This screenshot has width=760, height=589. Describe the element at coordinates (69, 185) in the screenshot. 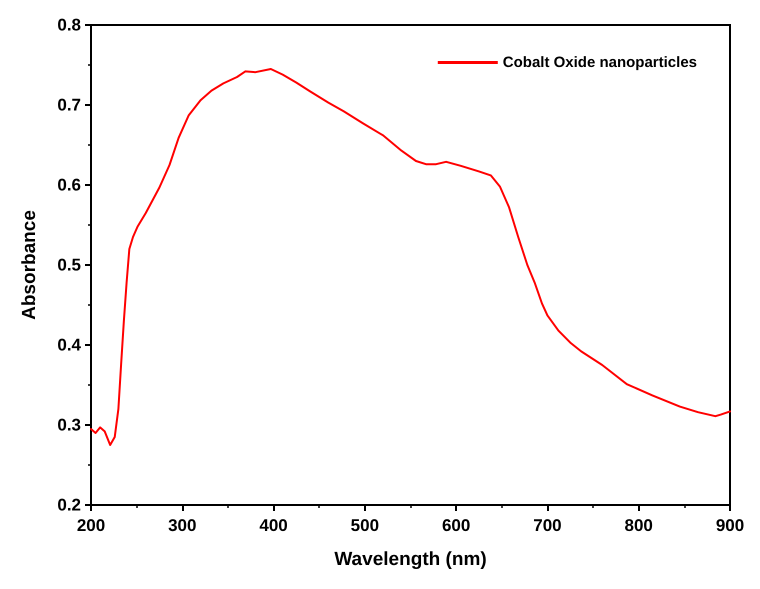

I see `y-tick-label: 0.6` at that location.